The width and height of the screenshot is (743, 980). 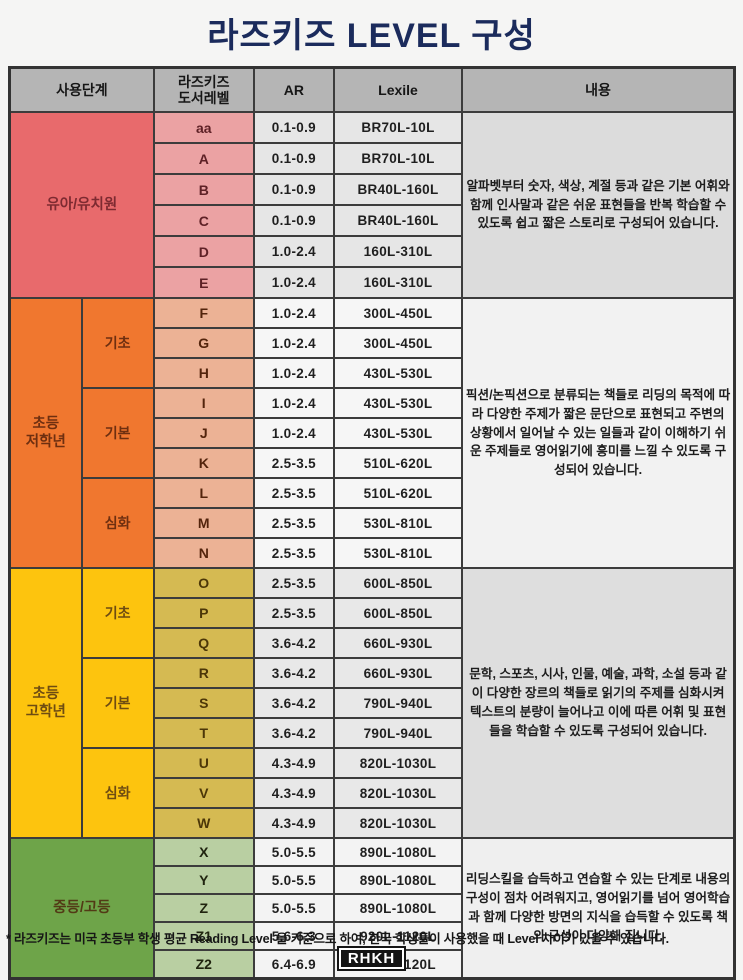 What do you see at coordinates (81, 908) in the screenshot?
I see `stage-cell-secondary: 중등/고등` at bounding box center [81, 908].